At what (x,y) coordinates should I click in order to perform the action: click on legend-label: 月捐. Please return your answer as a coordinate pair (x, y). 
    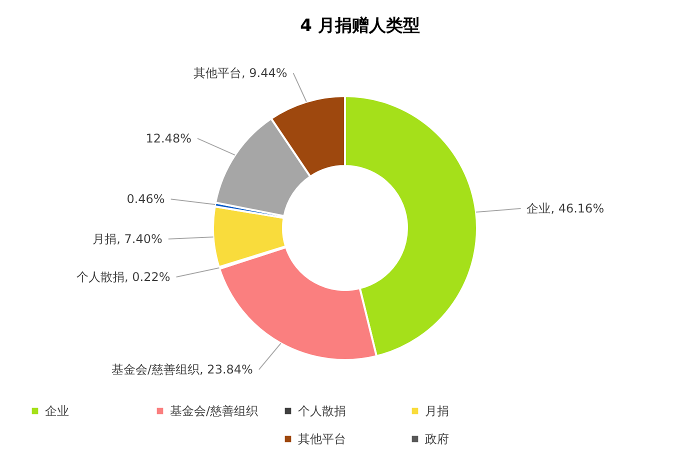
    Looking at the image, I should click on (437, 411).